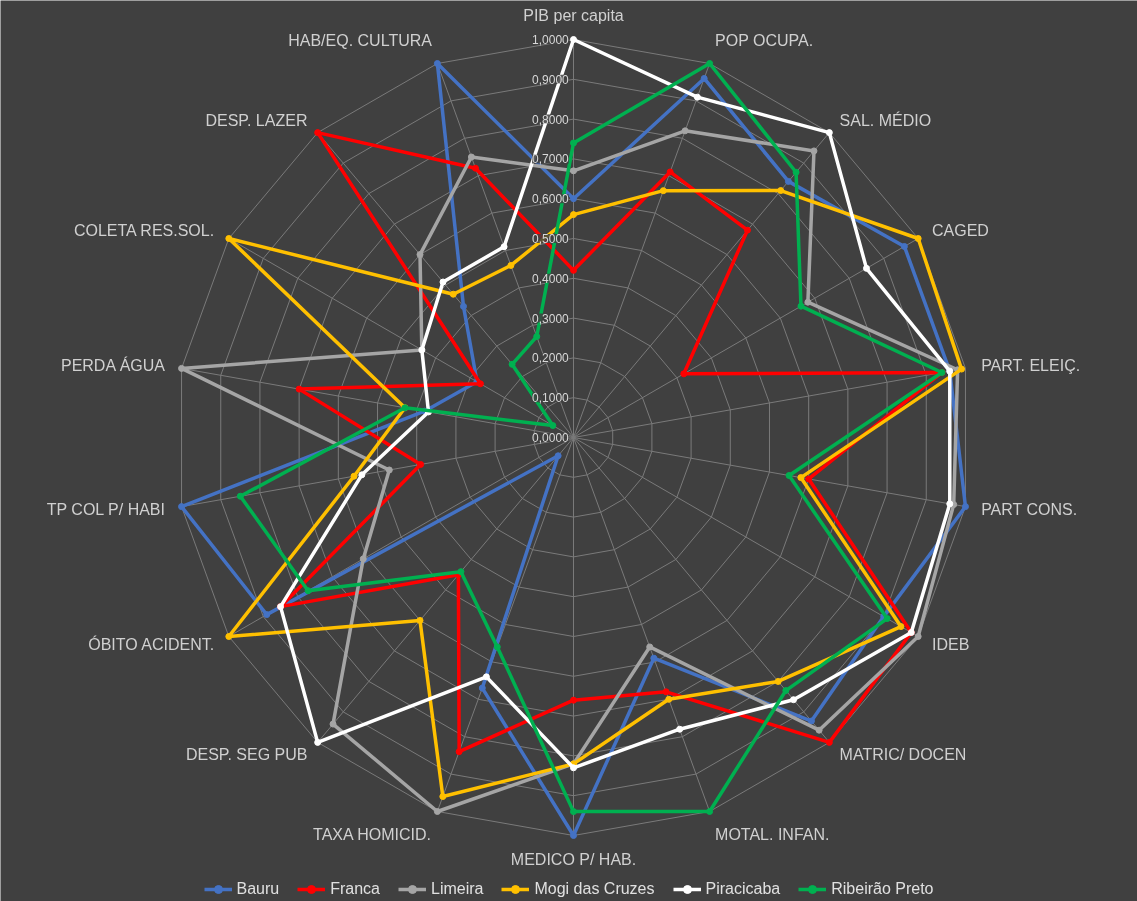 The width and height of the screenshot is (1137, 901). What do you see at coordinates (743, 889) in the screenshot?
I see `legend-label: Piracicaba` at bounding box center [743, 889].